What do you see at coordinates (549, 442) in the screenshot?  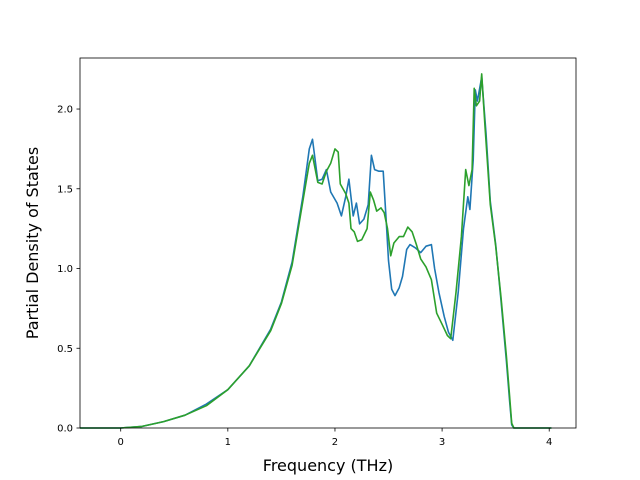 I see `x-tick-label: 4` at bounding box center [549, 442].